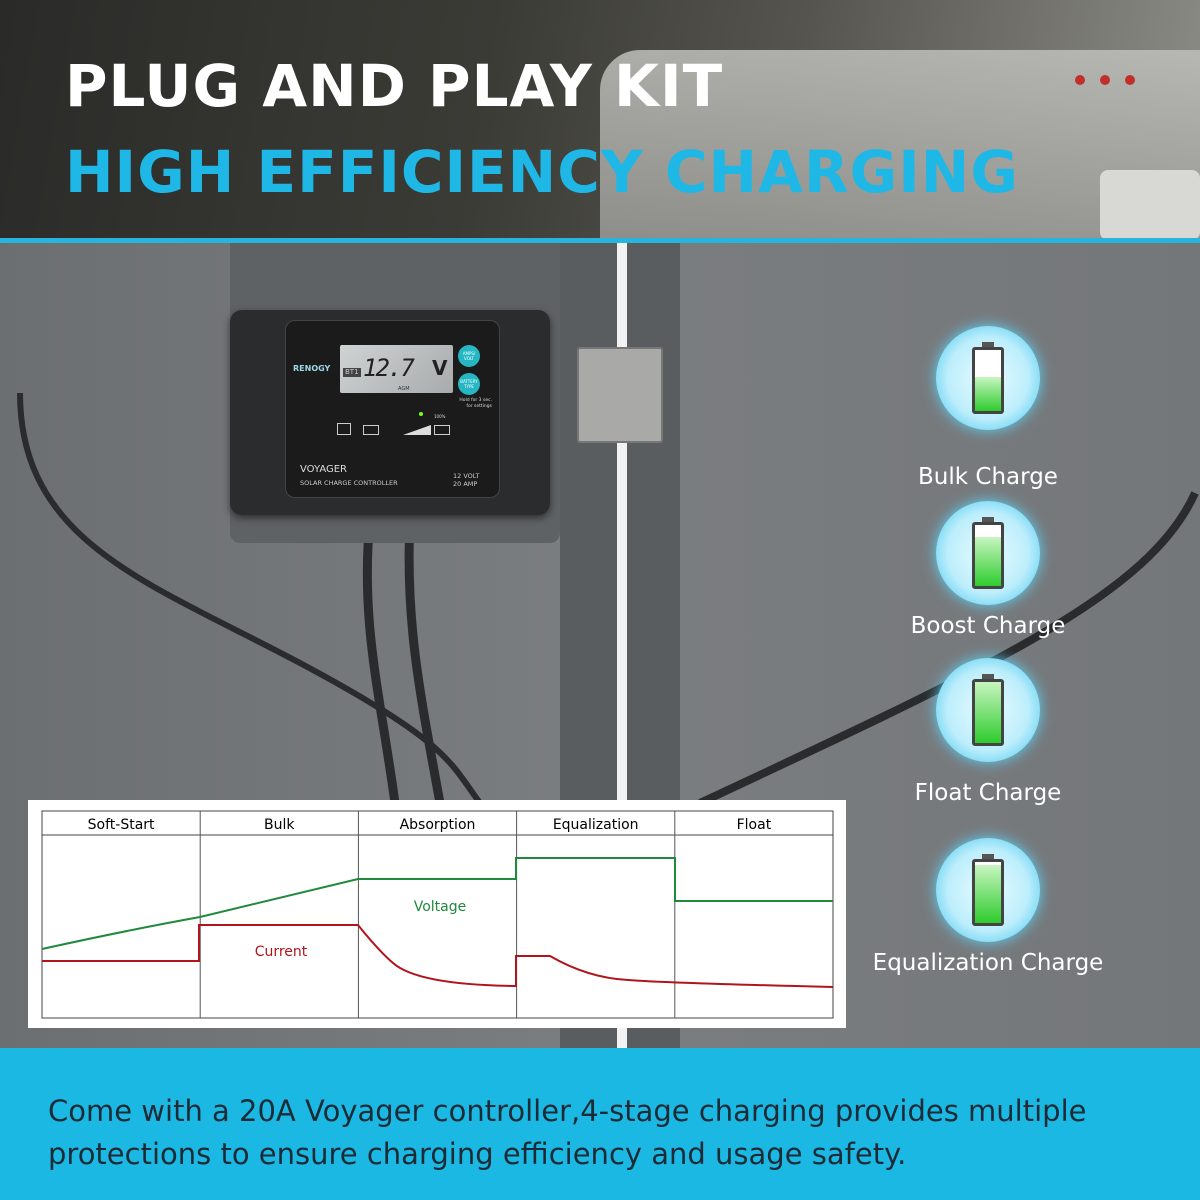 The image size is (1200, 1200). Describe the element at coordinates (440, 368) in the screenshot. I see `lcd-unit: V` at that location.